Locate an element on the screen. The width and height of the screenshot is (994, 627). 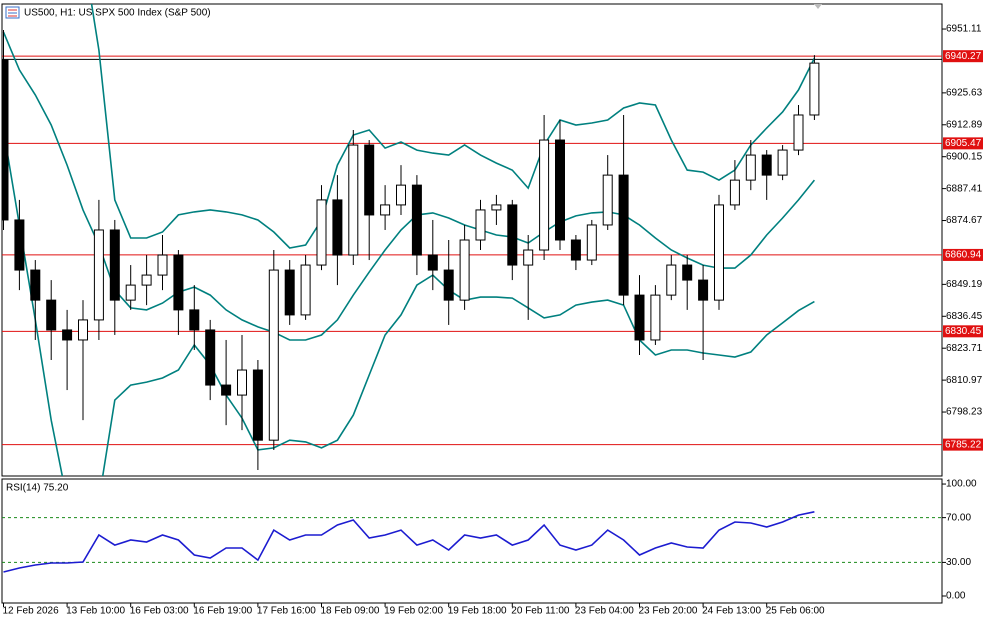
y-tick-label: 6798.23 is located at coordinates (964, 412).